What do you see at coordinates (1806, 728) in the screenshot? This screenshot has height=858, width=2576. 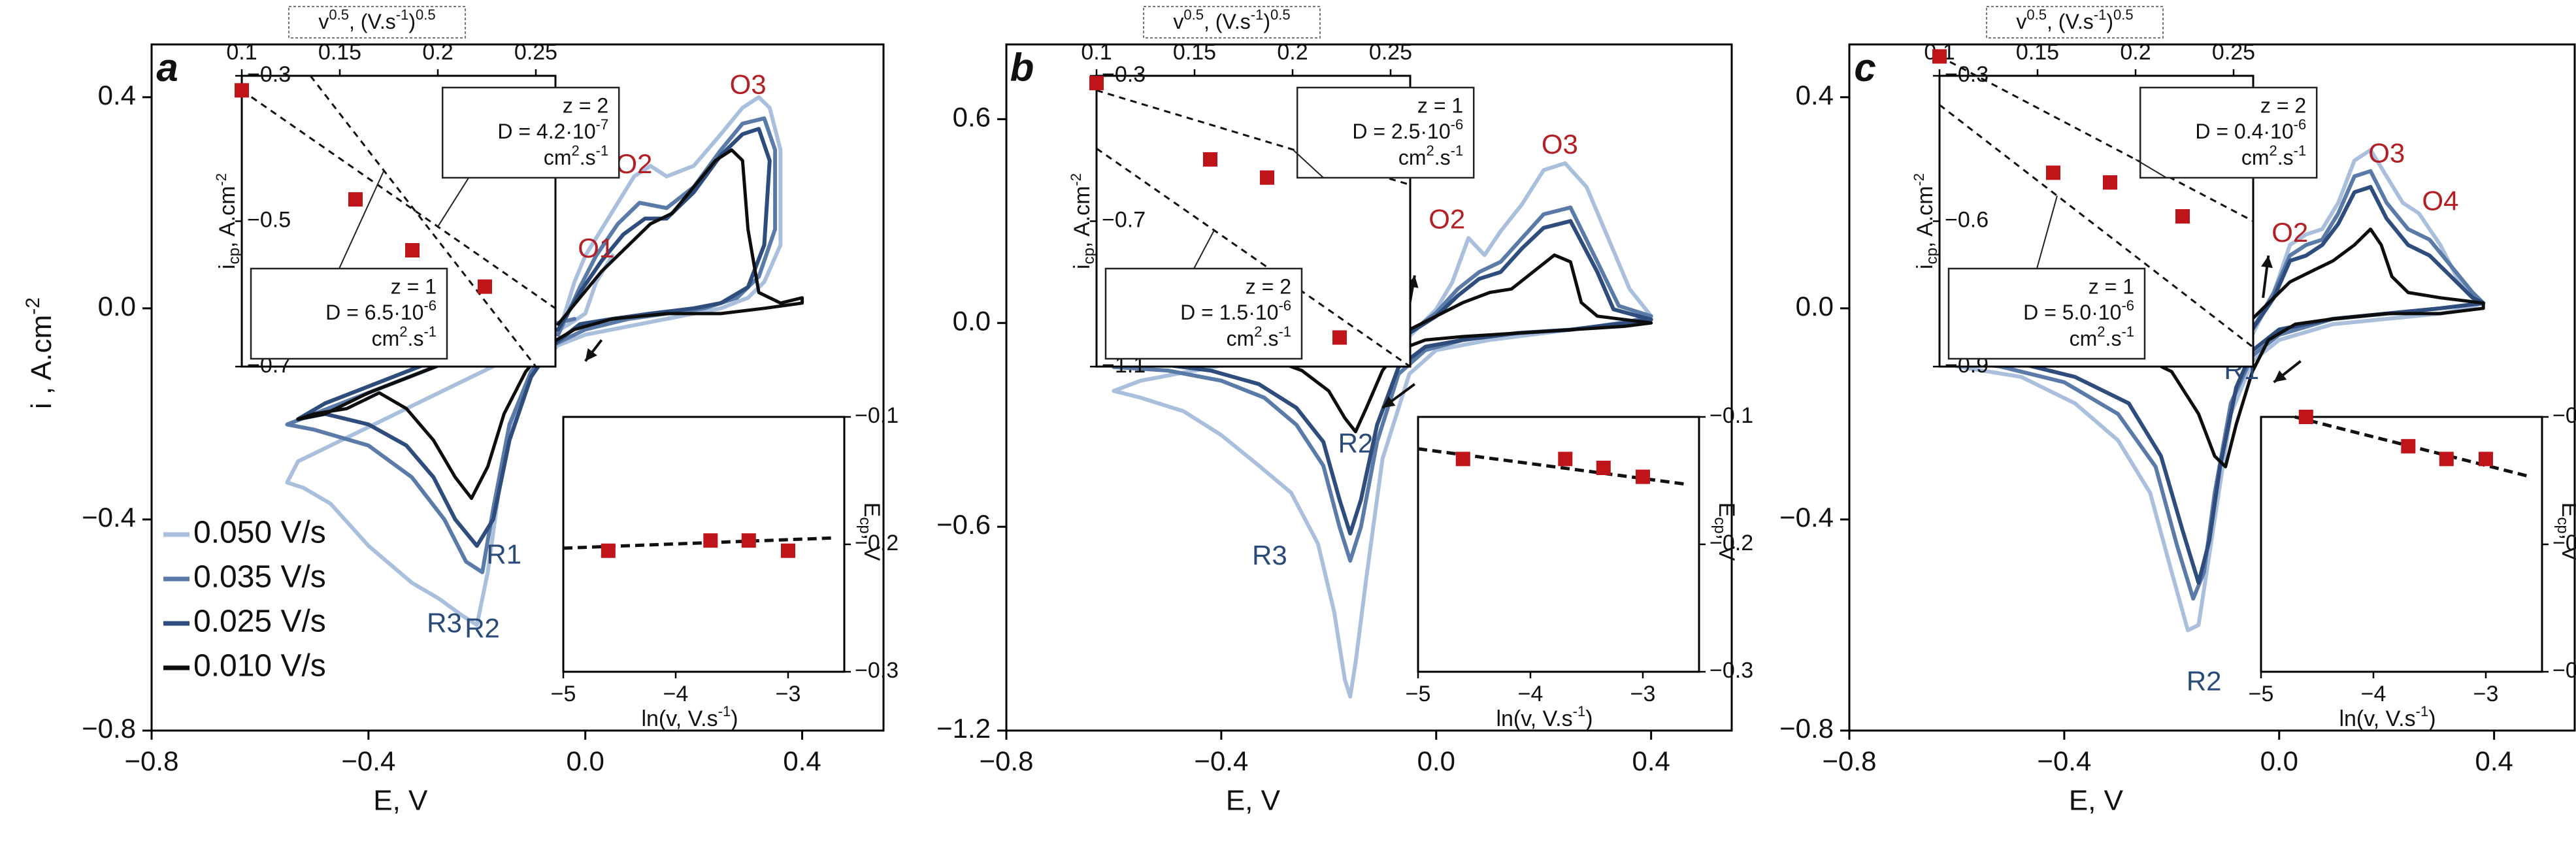 I see `y-tick-label: −0.8` at bounding box center [1806, 728].